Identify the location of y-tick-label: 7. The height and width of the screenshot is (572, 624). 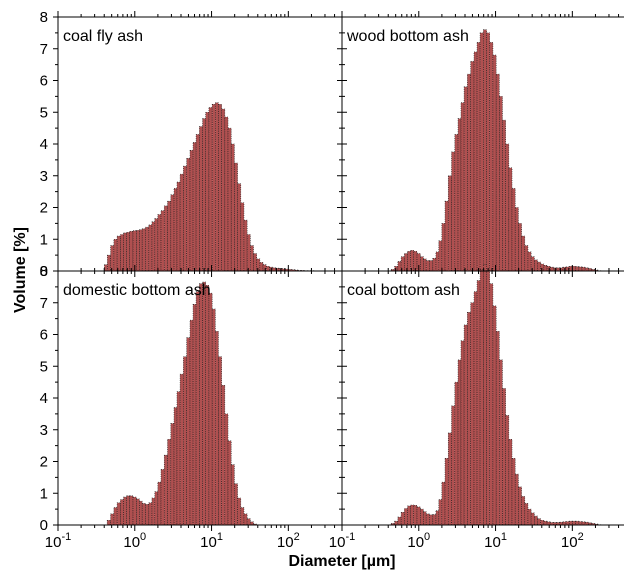
(44, 303).